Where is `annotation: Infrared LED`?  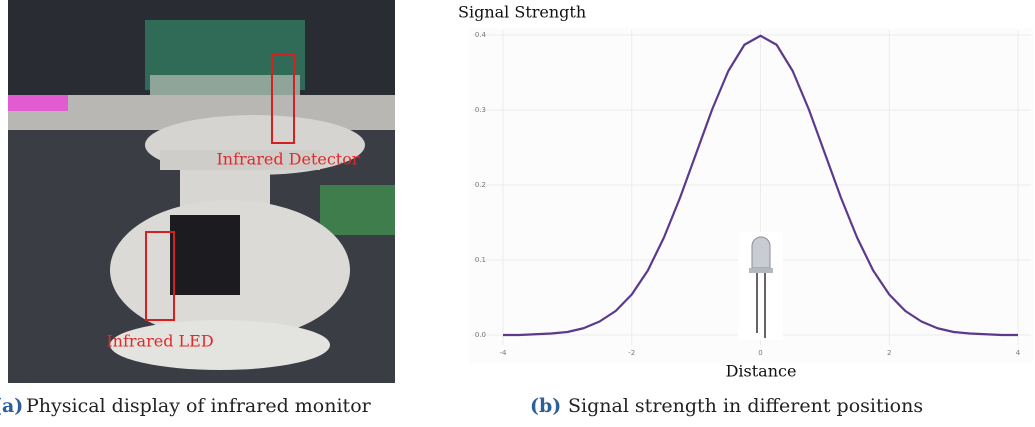
annotation: Infrared LED is located at coordinates (159, 341).